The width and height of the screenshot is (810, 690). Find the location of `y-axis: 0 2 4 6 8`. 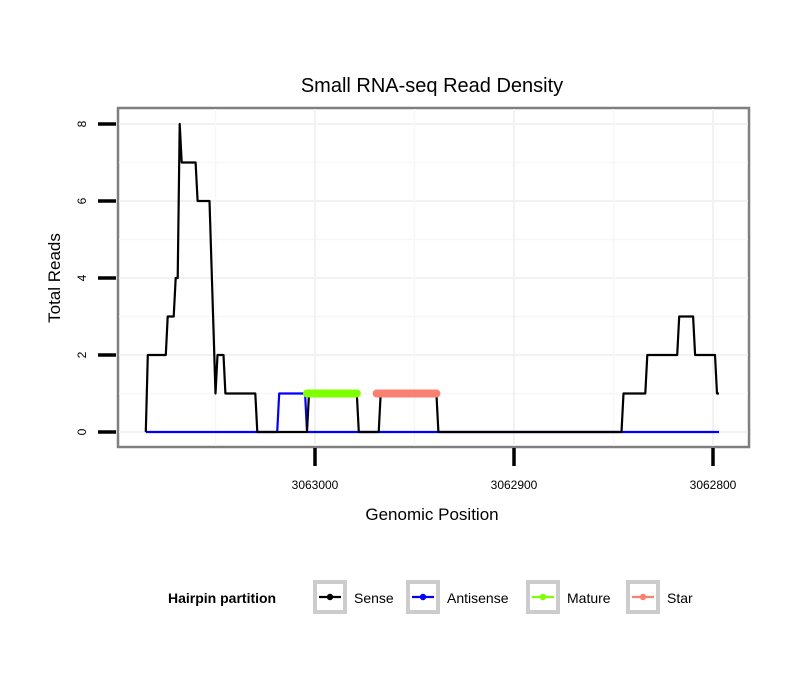

y-axis: 0 2 4 6 8 is located at coordinates (95, 277).